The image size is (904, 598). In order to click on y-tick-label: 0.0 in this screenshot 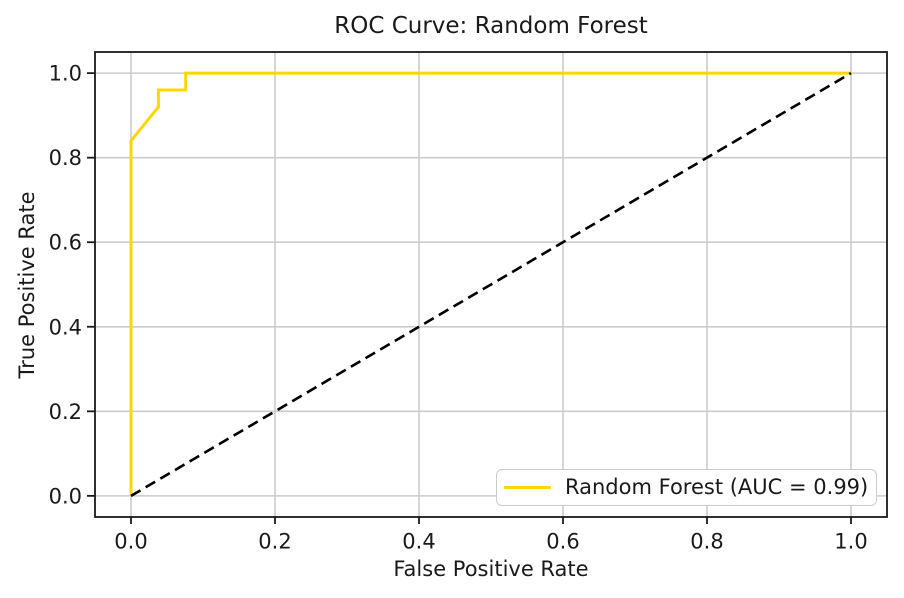, I will do `click(65, 496)`.